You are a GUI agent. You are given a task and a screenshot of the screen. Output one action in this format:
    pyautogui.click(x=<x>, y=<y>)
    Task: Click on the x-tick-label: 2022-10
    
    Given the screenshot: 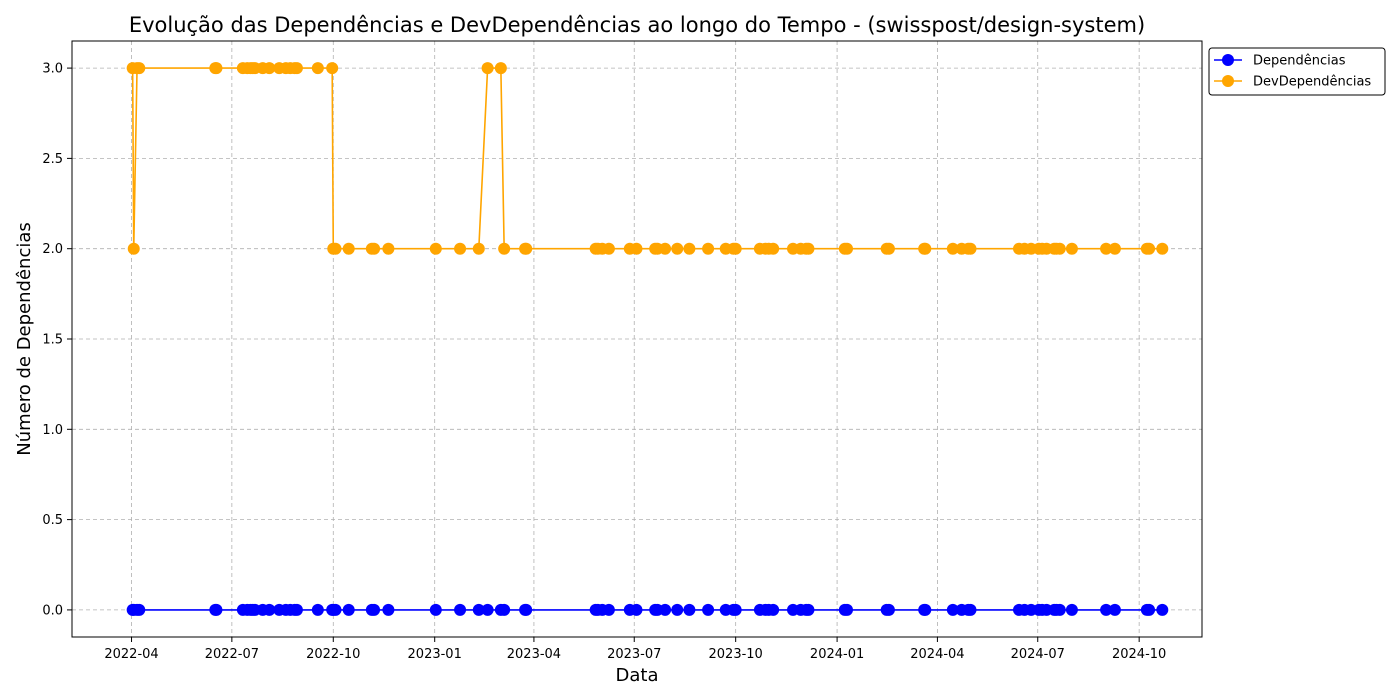 What is the action you would take?
    pyautogui.click(x=333, y=654)
    